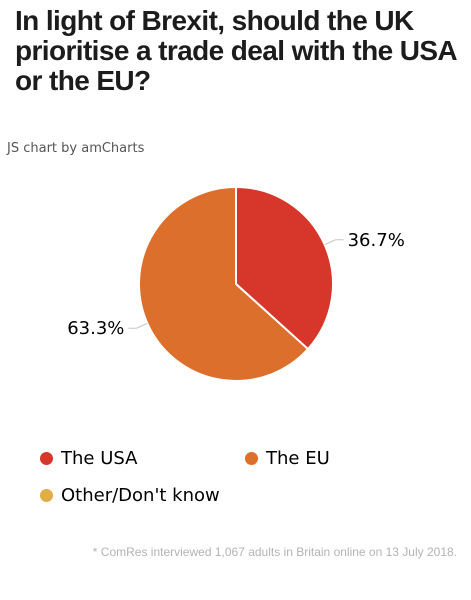 The height and width of the screenshot is (600, 471). What do you see at coordinates (284, 268) in the screenshot?
I see `pie-slice-the-usa` at bounding box center [284, 268].